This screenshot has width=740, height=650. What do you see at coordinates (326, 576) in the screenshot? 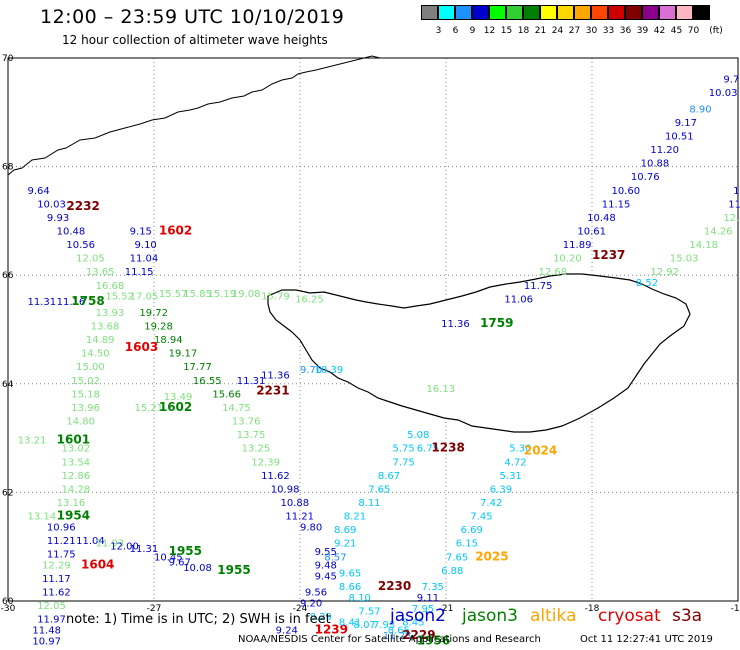
I see `swh-value-label: 9.45` at bounding box center [326, 576].